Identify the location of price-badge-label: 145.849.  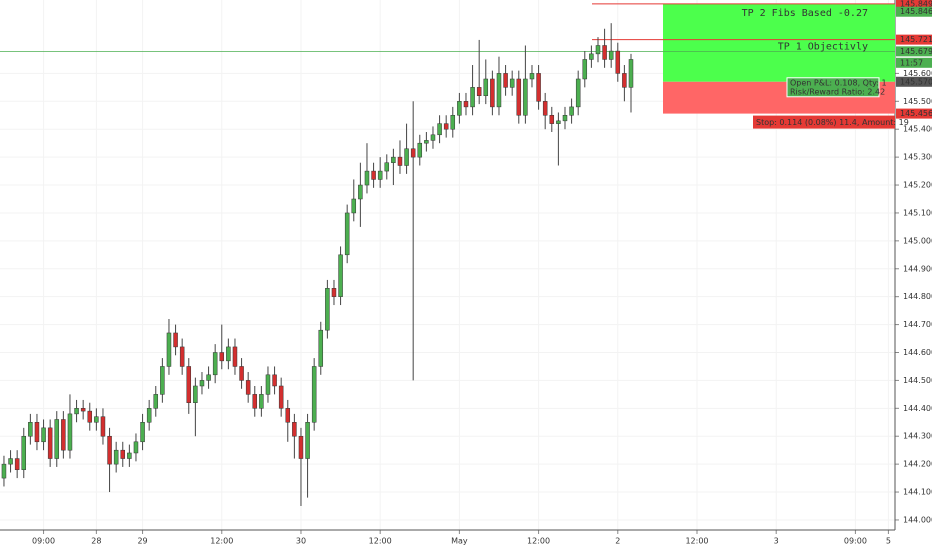
(916, 4).